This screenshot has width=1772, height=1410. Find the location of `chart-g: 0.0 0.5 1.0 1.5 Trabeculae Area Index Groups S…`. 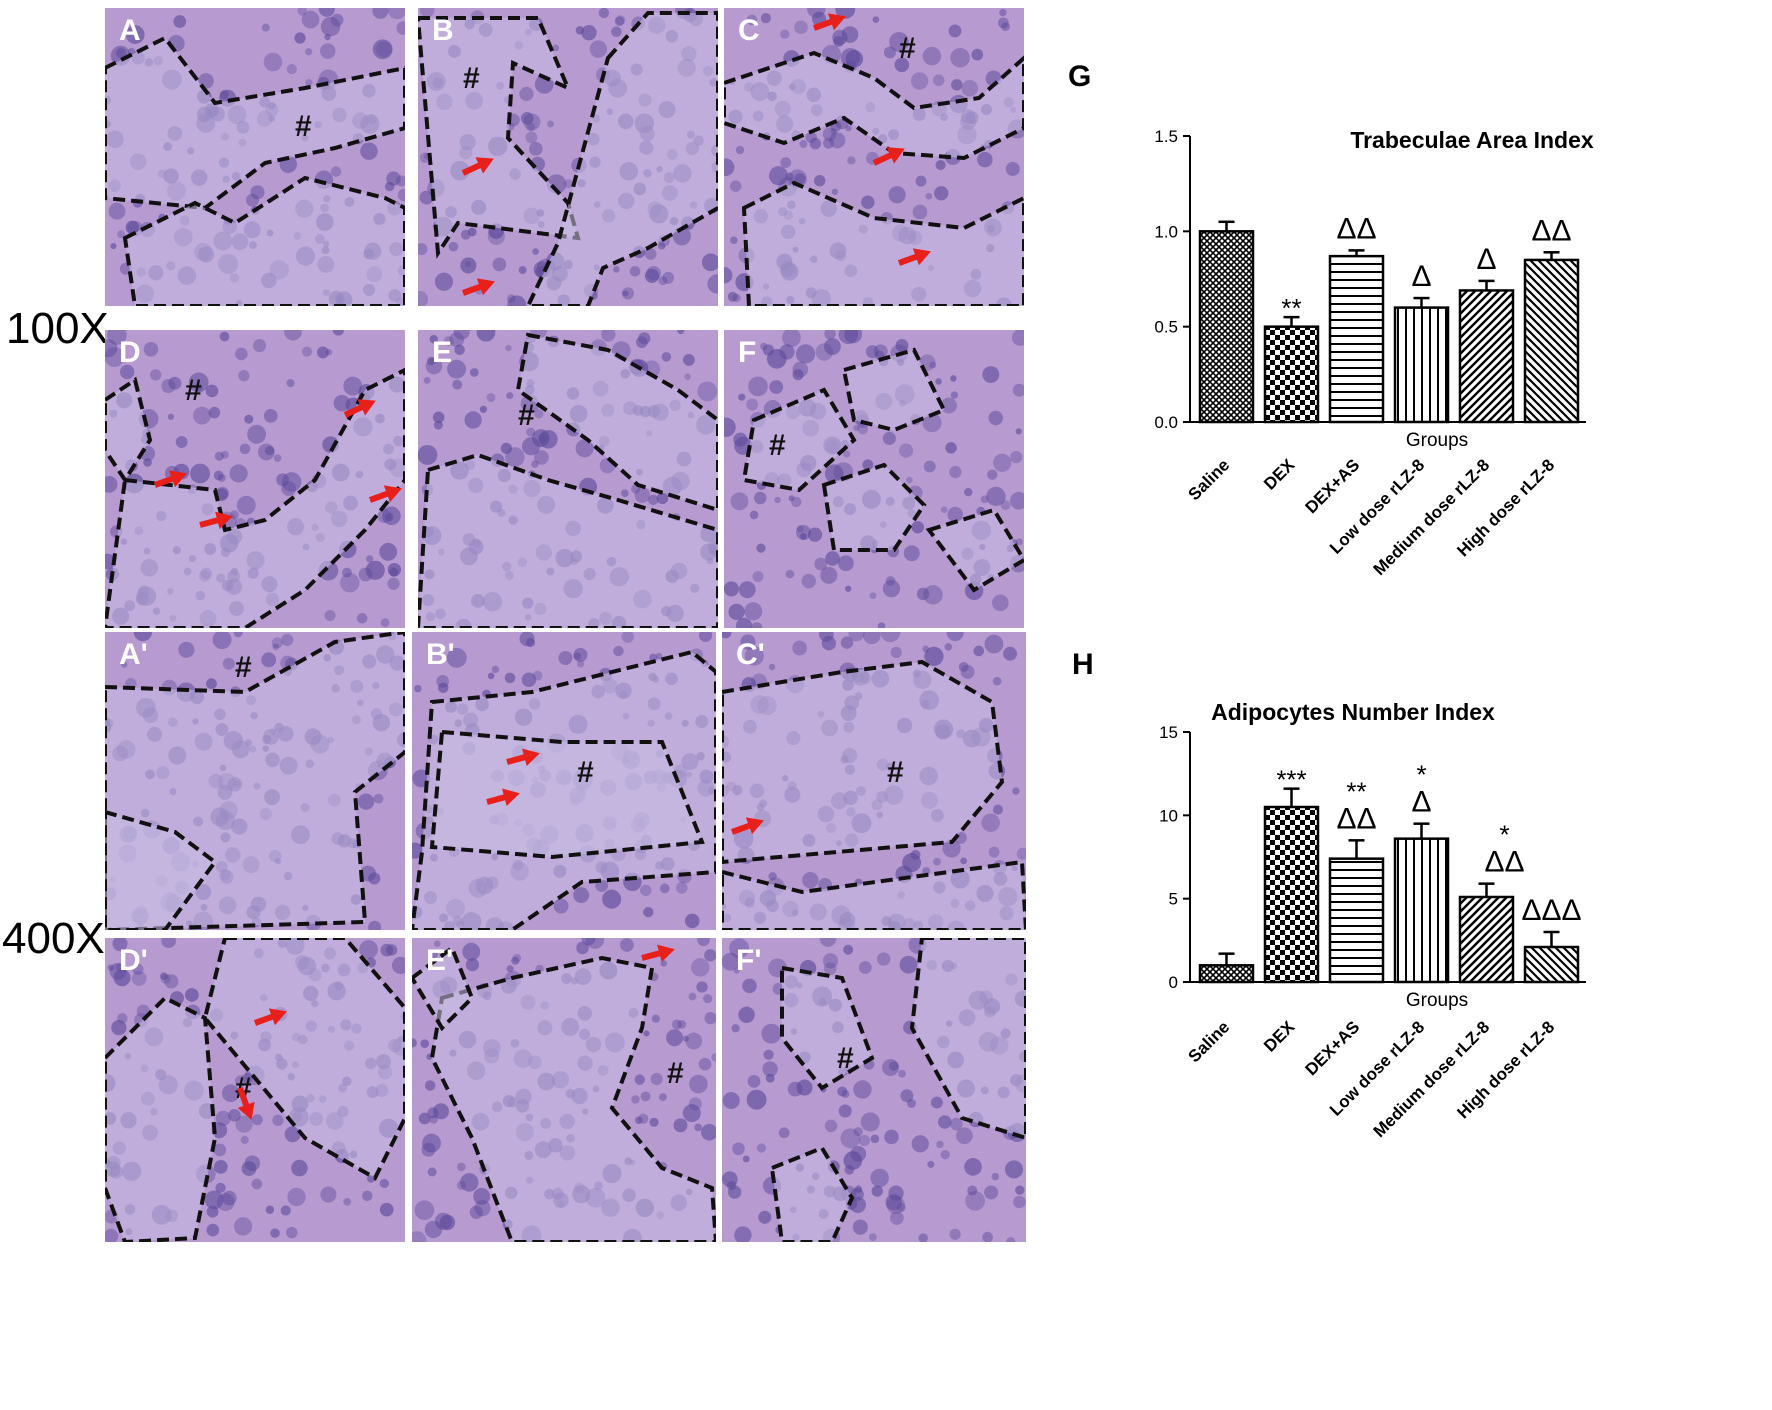

chart-g: 0.0 0.5 1.0 1.5 Trabeculae Area Index Groups S… is located at coordinates (1426, 360).